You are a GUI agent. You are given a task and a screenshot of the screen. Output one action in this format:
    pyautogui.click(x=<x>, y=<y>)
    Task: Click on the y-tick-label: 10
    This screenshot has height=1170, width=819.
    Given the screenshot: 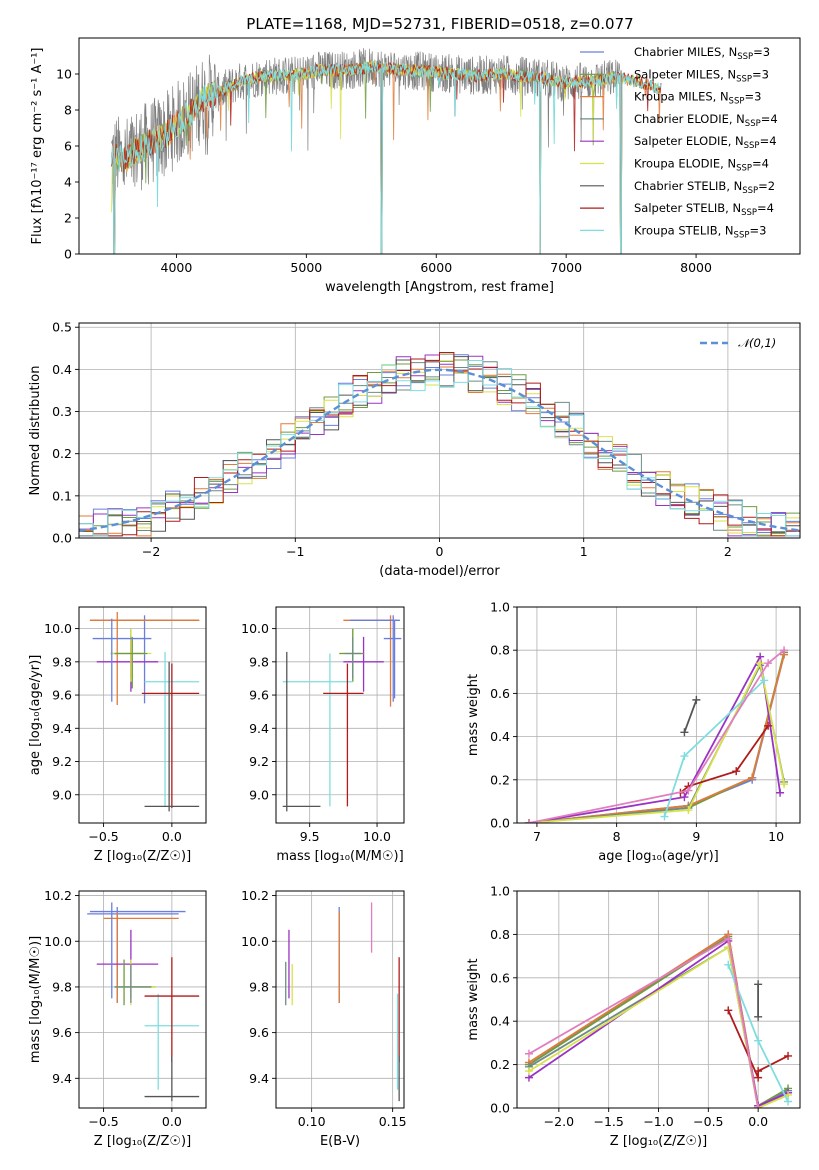 What is the action you would take?
    pyautogui.click(x=64, y=74)
    